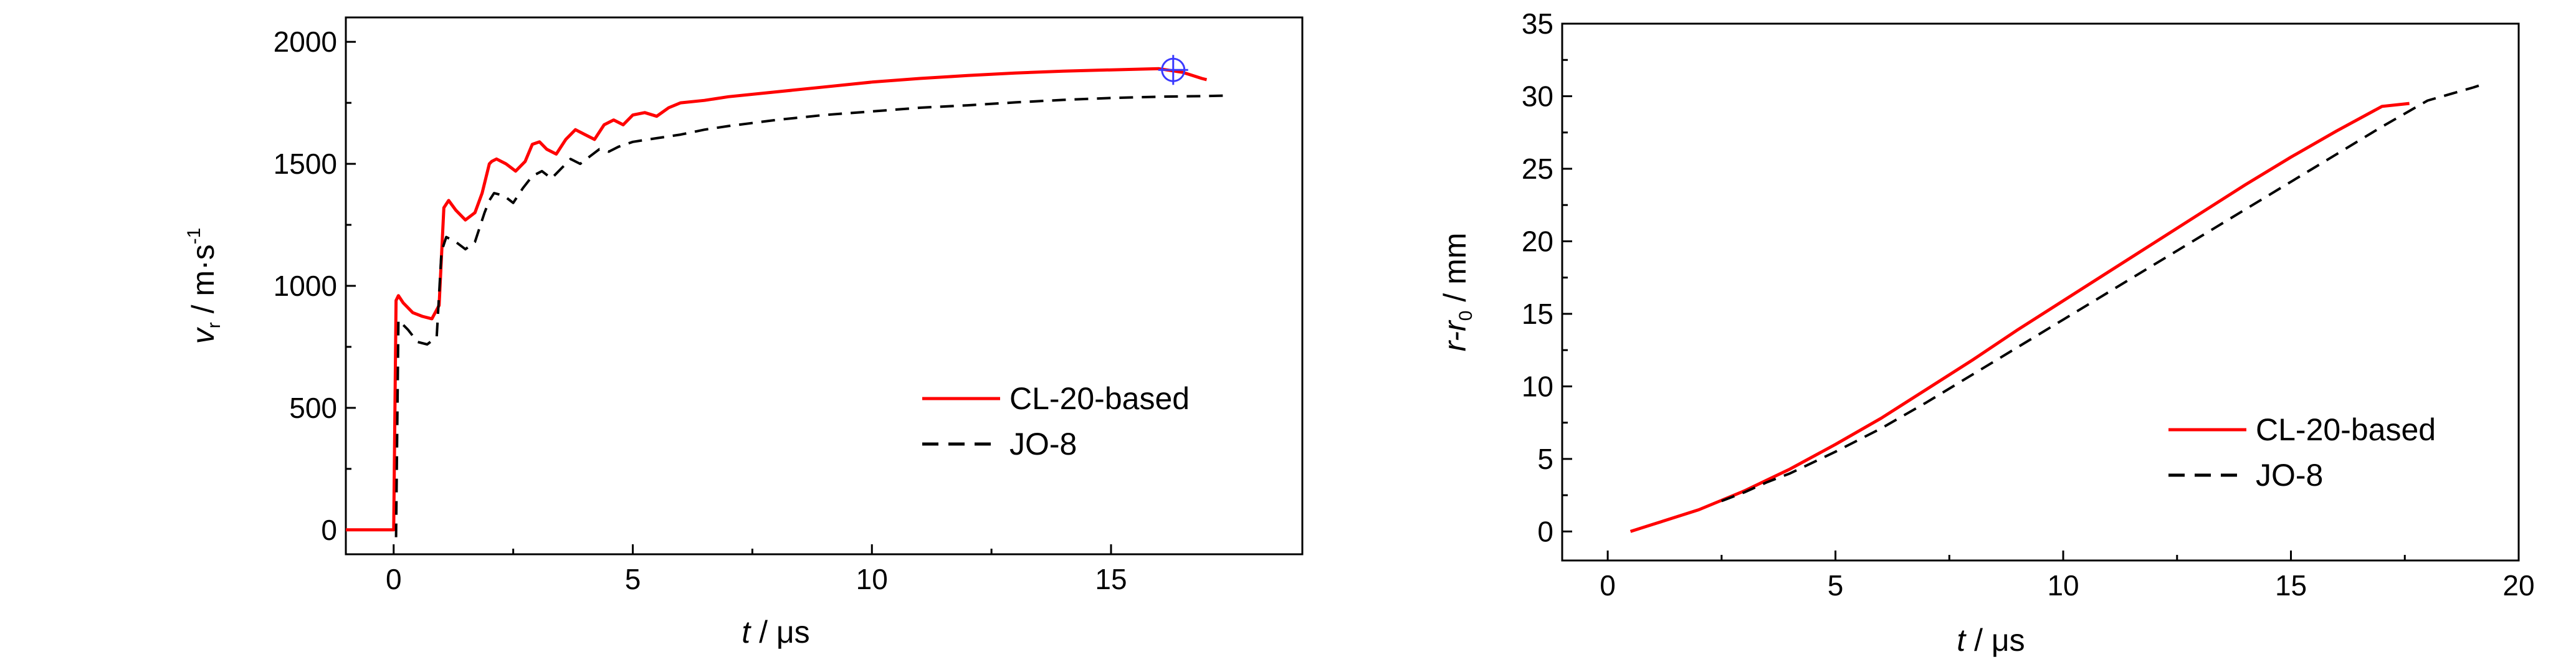 Image resolution: width=2576 pixels, height=662 pixels. Describe the element at coordinates (1537, 314) in the screenshot. I see `y-tick-label: 15` at that location.